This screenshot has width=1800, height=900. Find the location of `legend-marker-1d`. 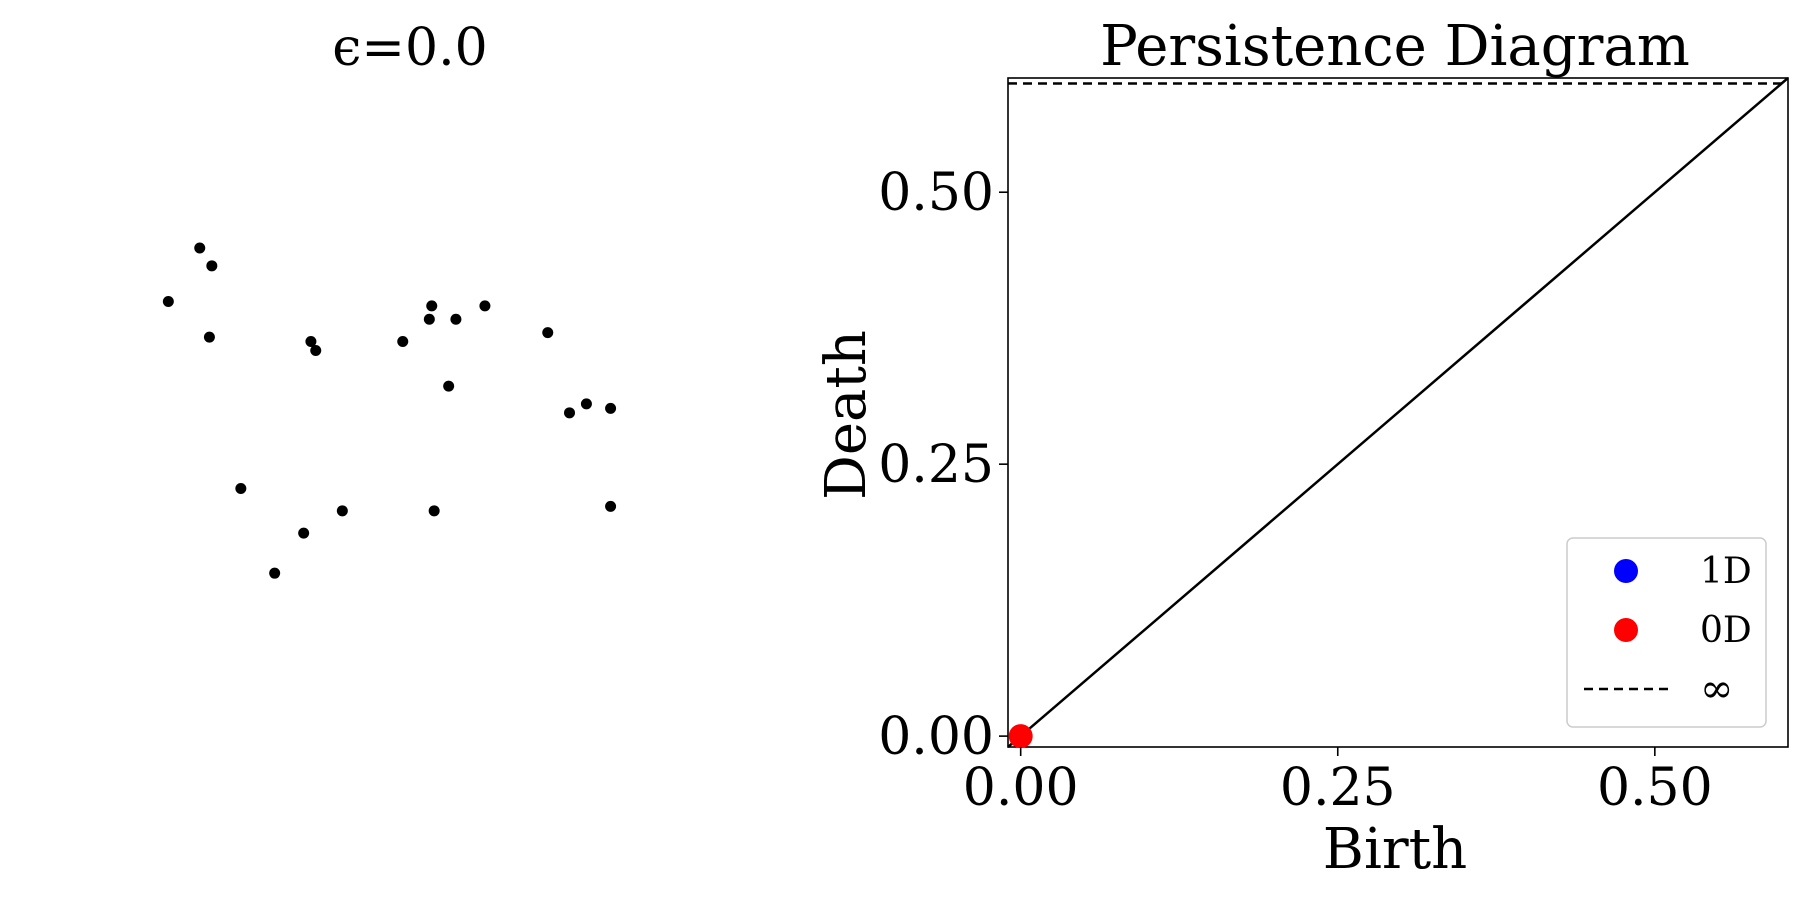

legend-marker-1d is located at coordinates (1626, 571).